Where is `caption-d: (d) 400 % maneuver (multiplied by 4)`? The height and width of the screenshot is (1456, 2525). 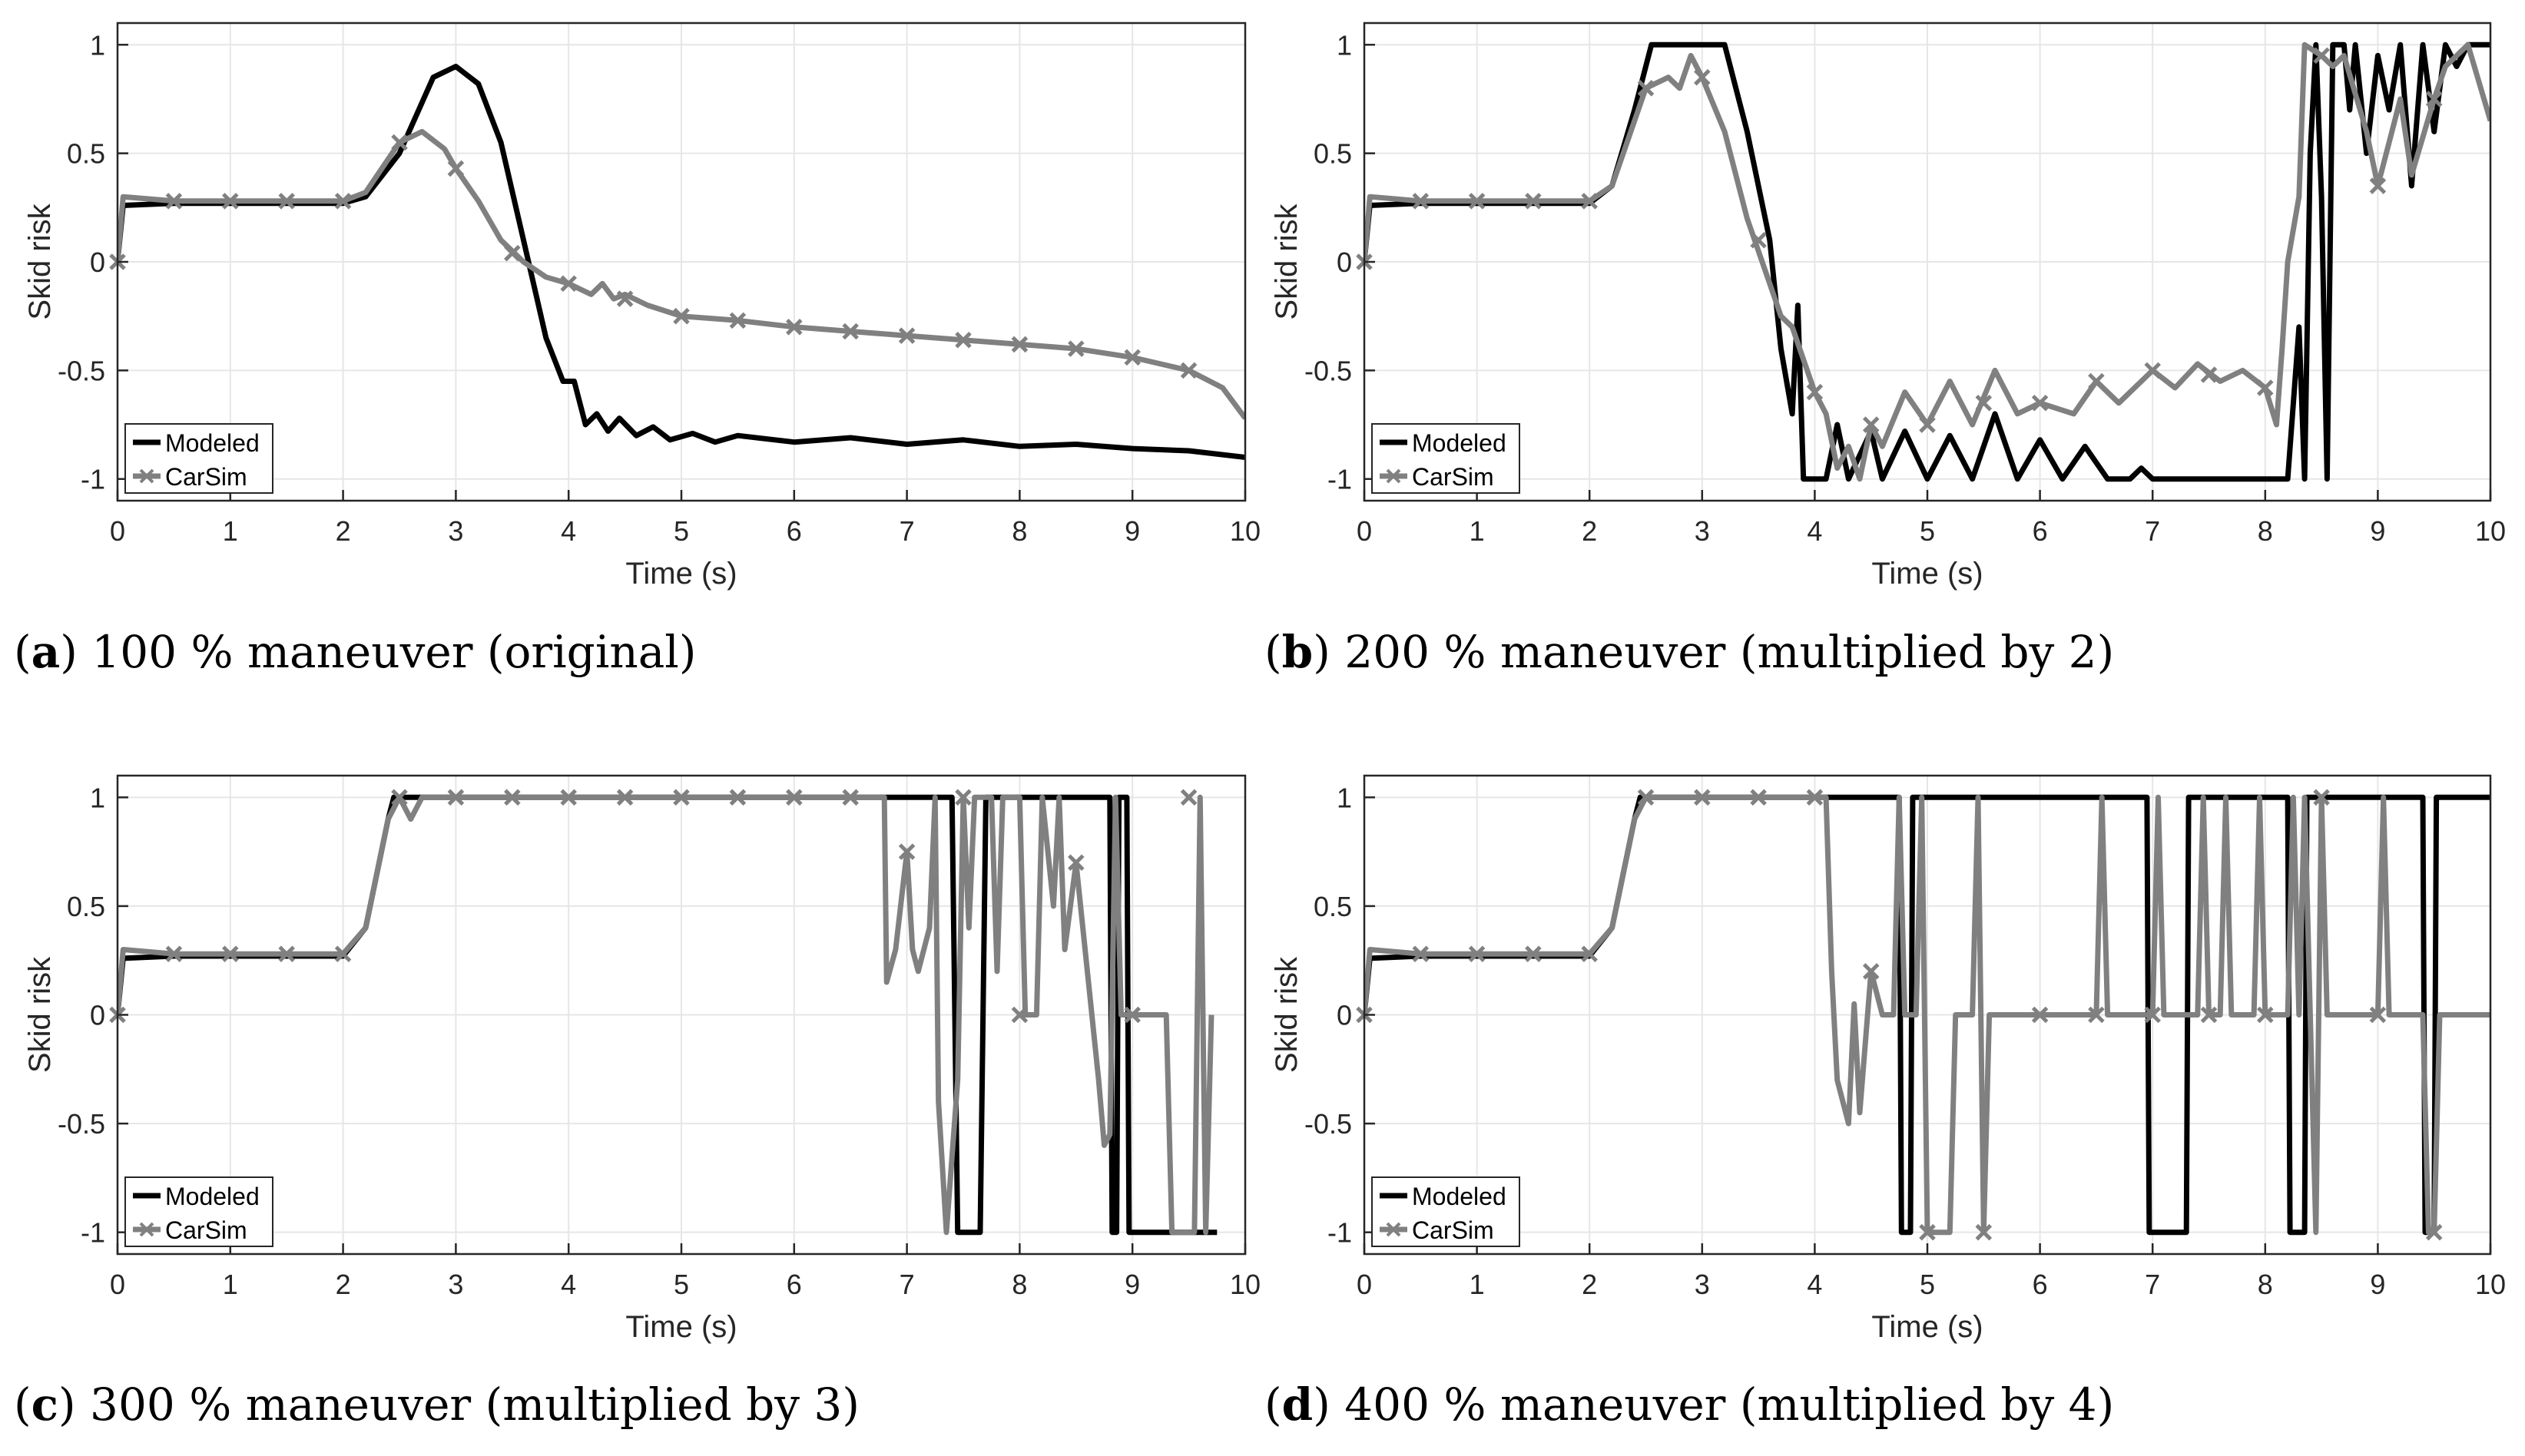 caption-d: (d) 400 % maneuver (multiplied by 4) is located at coordinates (1689, 1404).